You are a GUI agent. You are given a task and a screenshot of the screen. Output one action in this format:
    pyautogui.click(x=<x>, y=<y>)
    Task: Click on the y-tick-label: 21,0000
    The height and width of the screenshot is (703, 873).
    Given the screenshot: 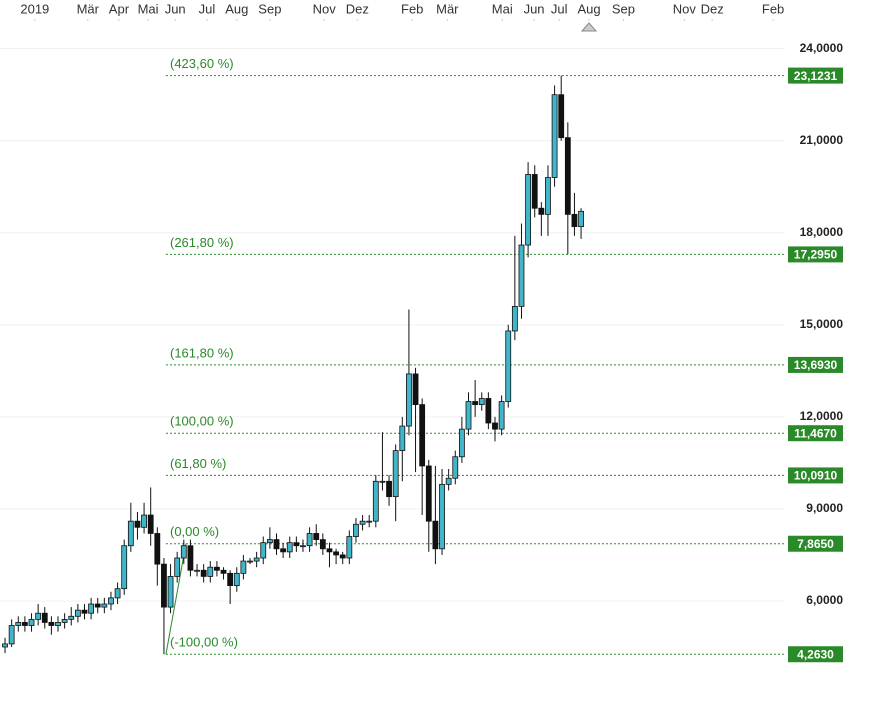 What is the action you would take?
    pyautogui.click(x=822, y=140)
    